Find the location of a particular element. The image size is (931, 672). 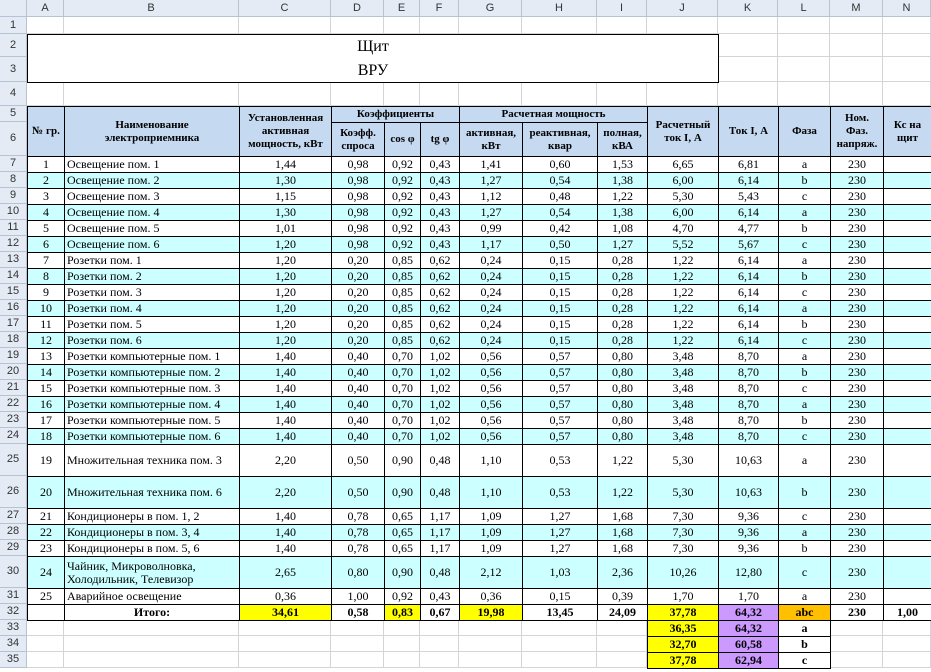

column-header: C is located at coordinates (285, 8).